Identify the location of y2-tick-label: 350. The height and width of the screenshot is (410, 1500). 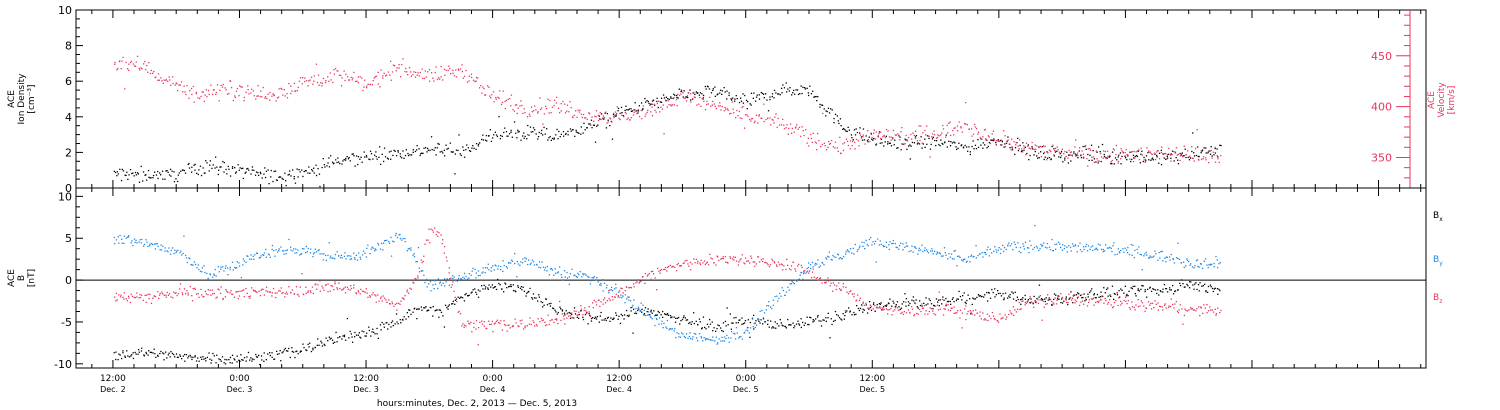
(1381, 157).